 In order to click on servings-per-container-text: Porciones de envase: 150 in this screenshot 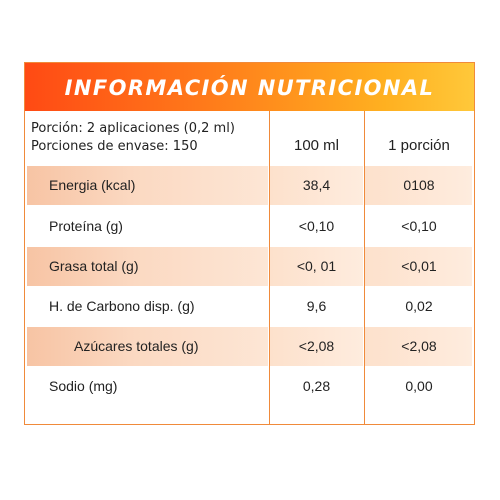, I will do `click(114, 146)`.